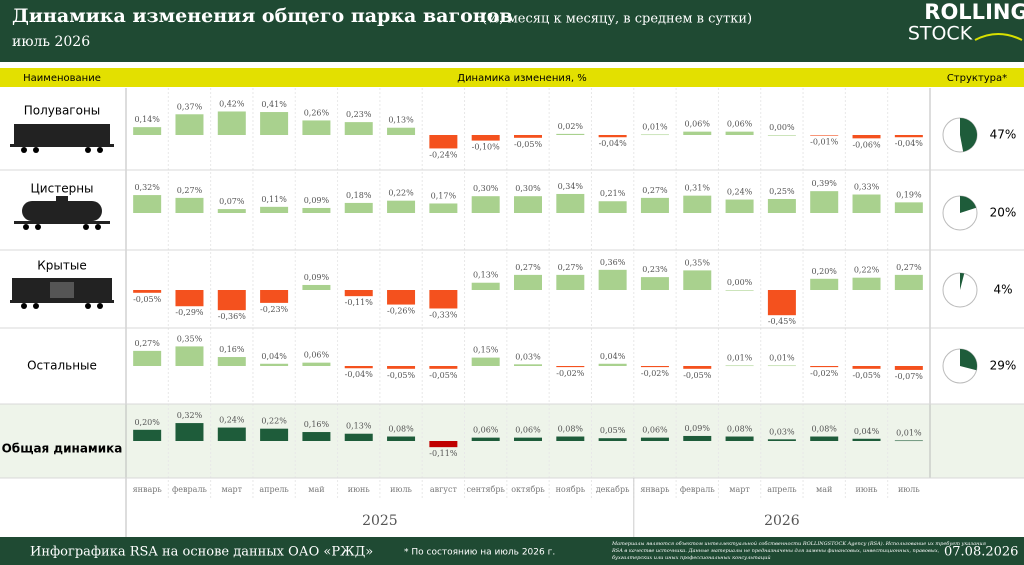 Image resolution: width=1024 pixels, height=565 pixels. Describe the element at coordinates (1003, 135) in the screenshot. I see `structure-label: 47%` at that location.